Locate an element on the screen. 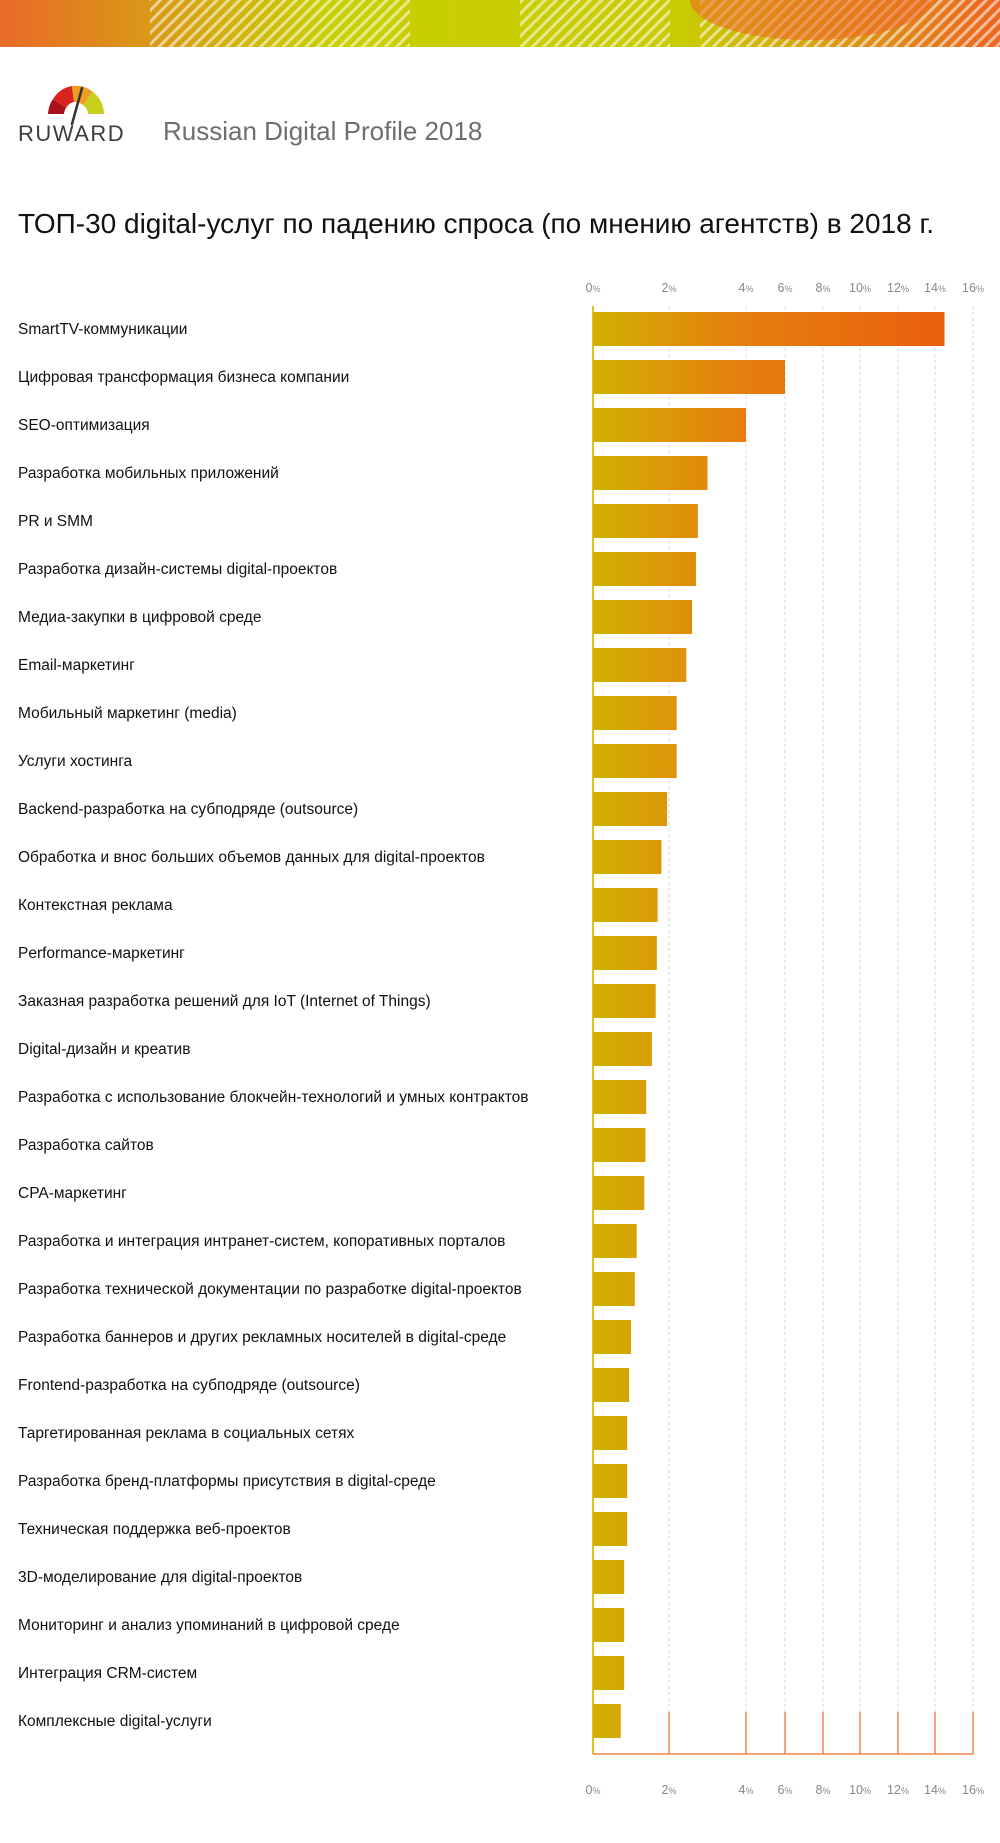 The height and width of the screenshot is (1843, 1000). category-label-30: Комплексные digital-услуги is located at coordinates (115, 1721).